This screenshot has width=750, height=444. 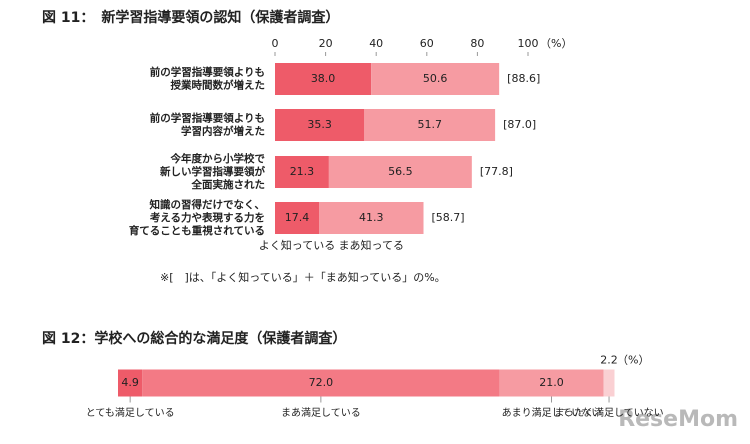 I want to click on value-label: 21.3, so click(x=302, y=171).